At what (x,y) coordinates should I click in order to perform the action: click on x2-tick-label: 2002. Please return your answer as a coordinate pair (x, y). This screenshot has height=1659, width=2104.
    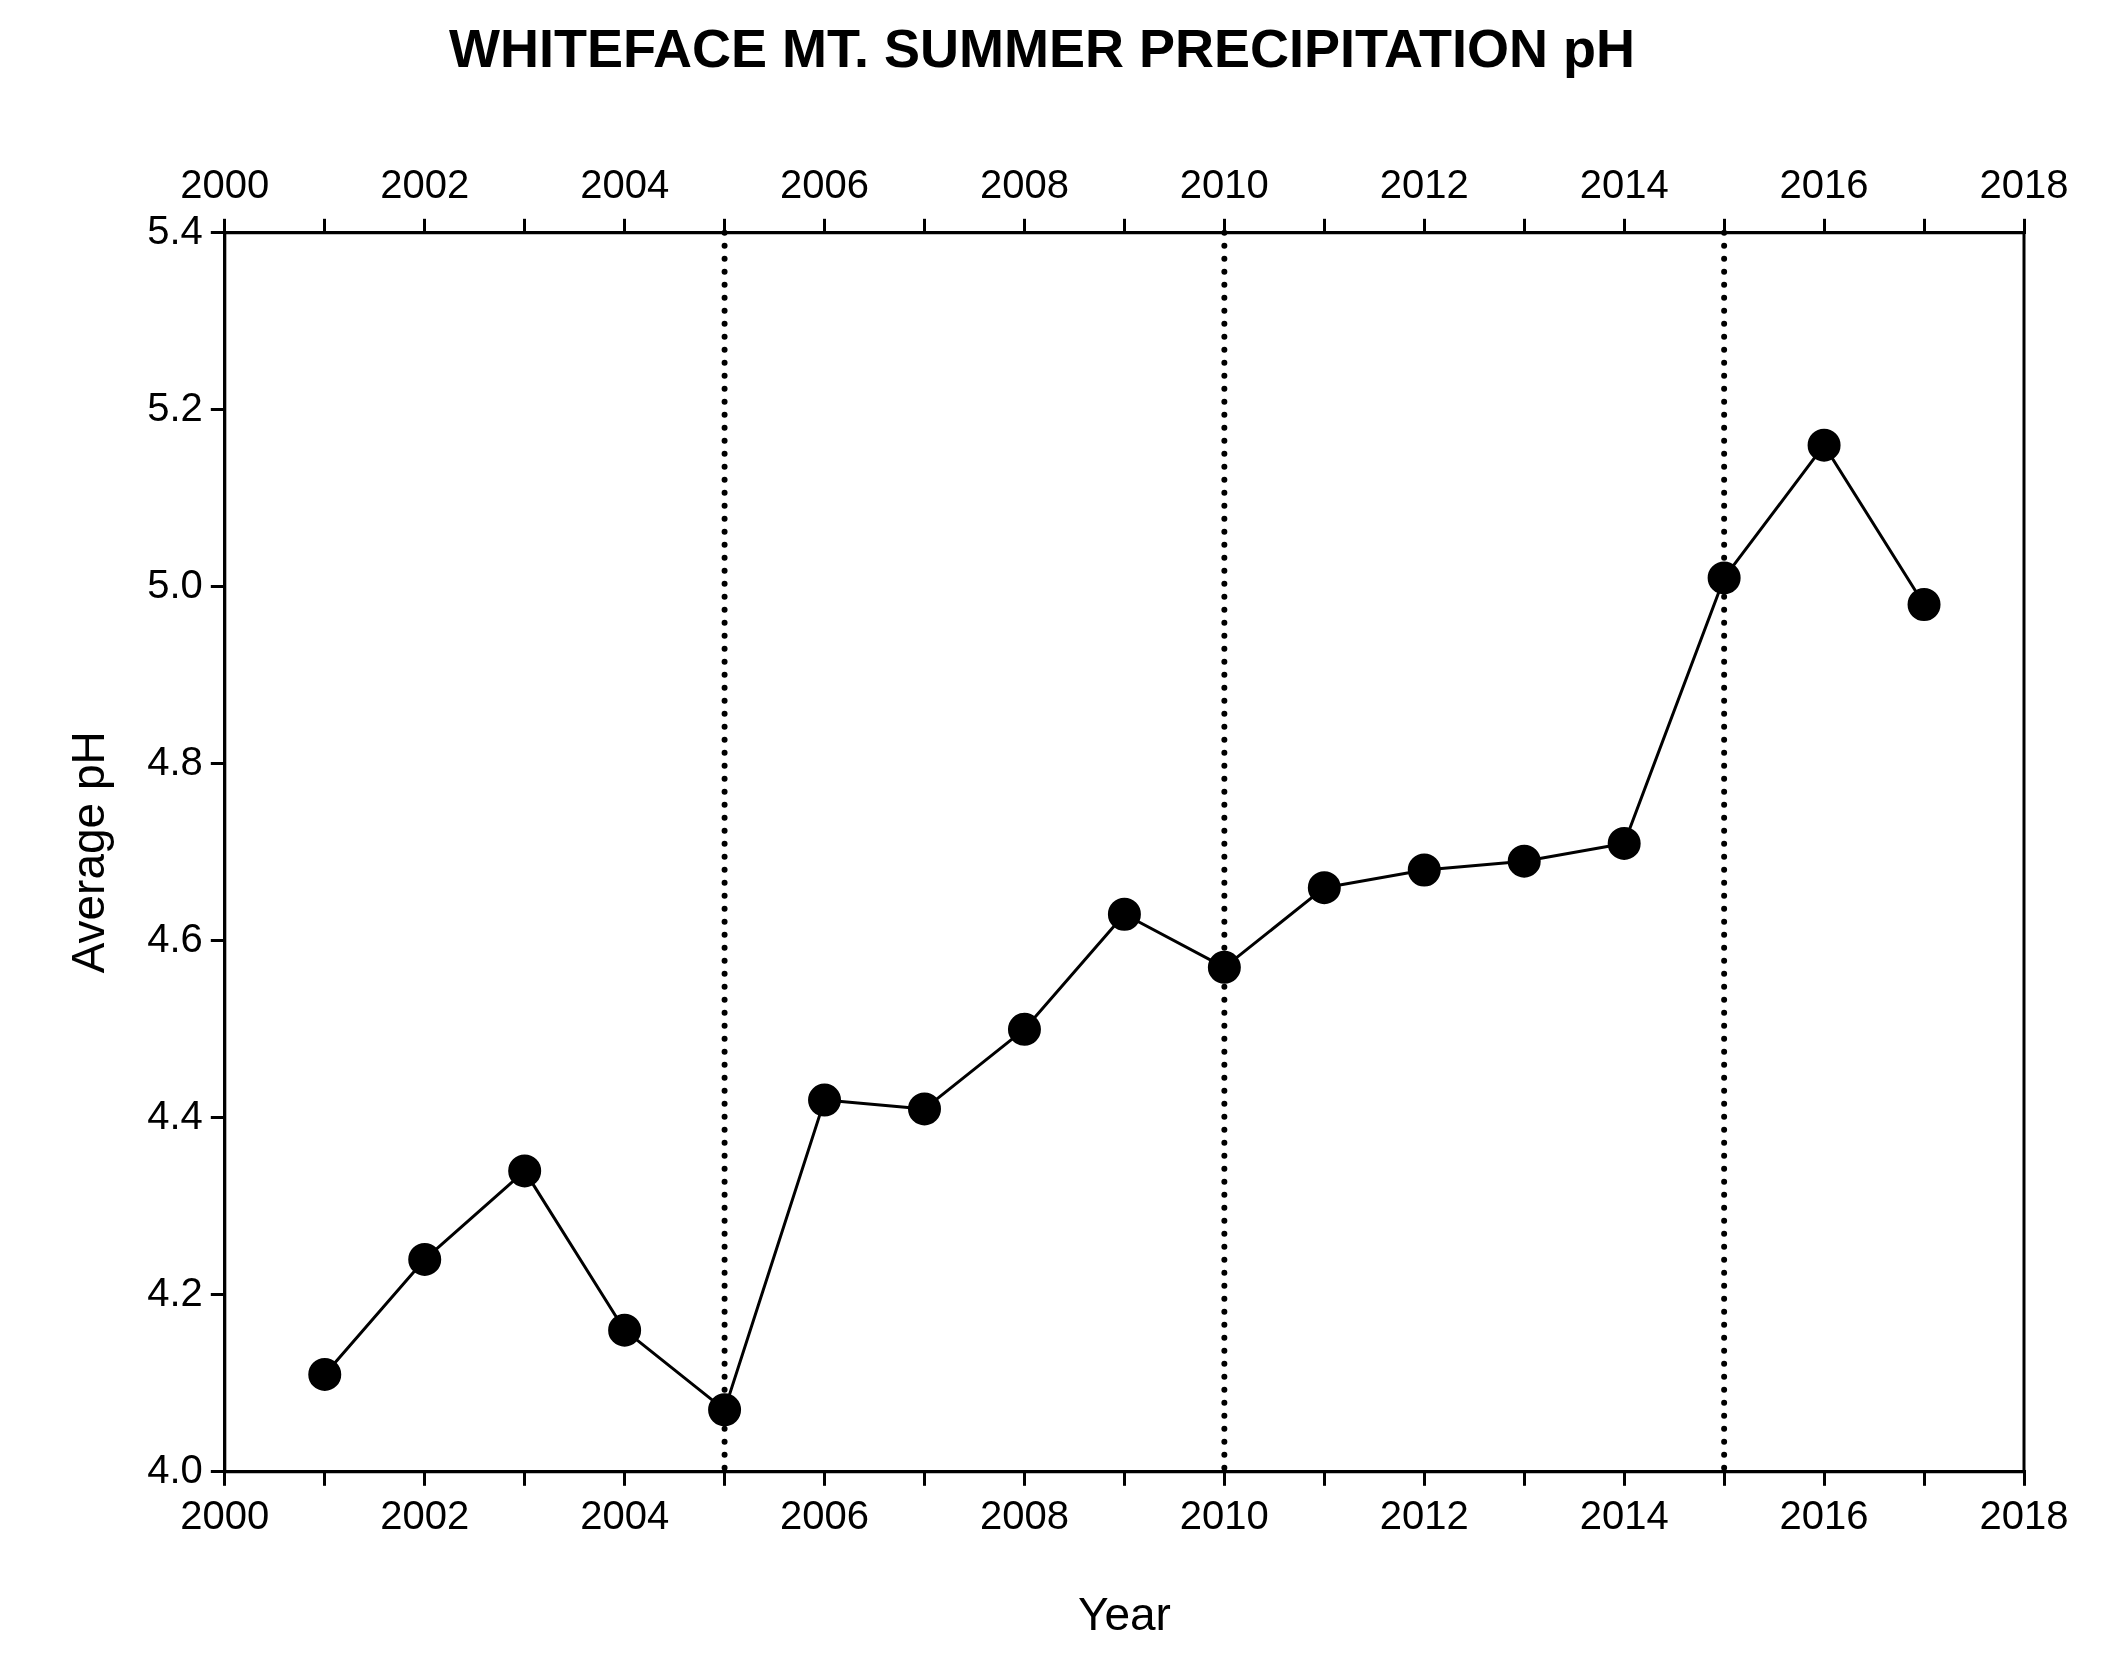
    Looking at the image, I should click on (425, 183).